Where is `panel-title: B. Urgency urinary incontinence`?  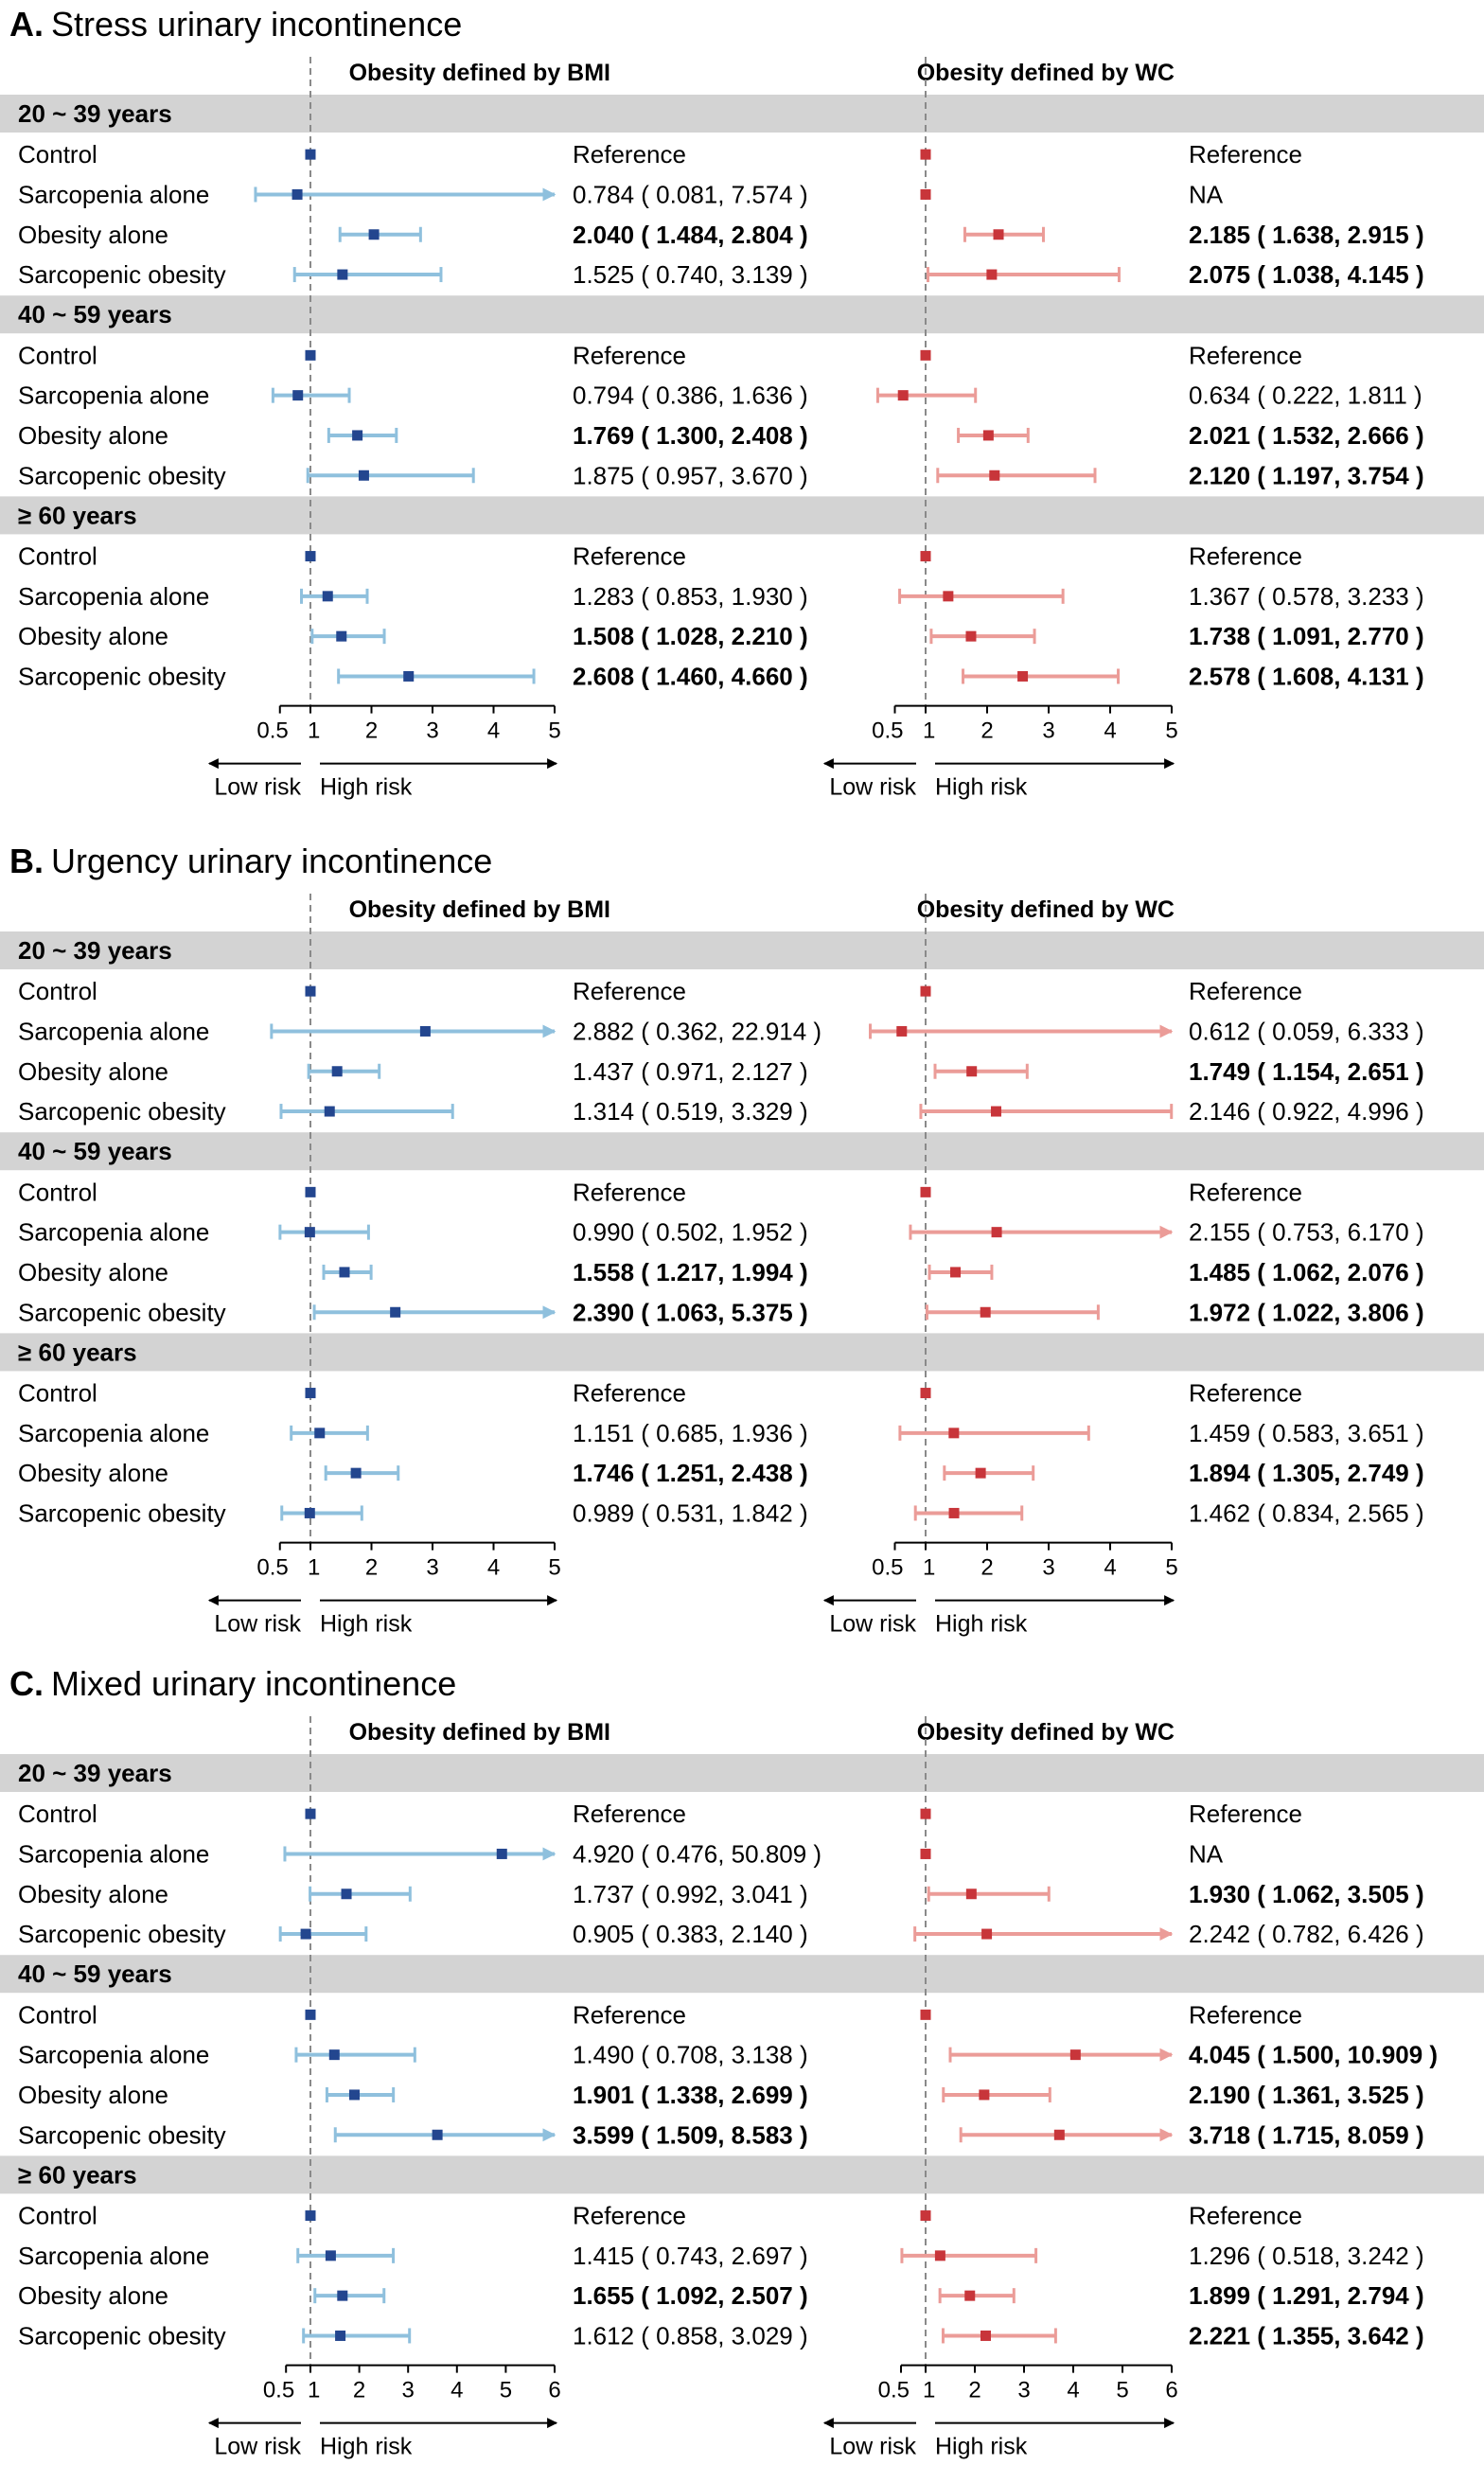
panel-title: B. Urgency urinary incontinence is located at coordinates (250, 861).